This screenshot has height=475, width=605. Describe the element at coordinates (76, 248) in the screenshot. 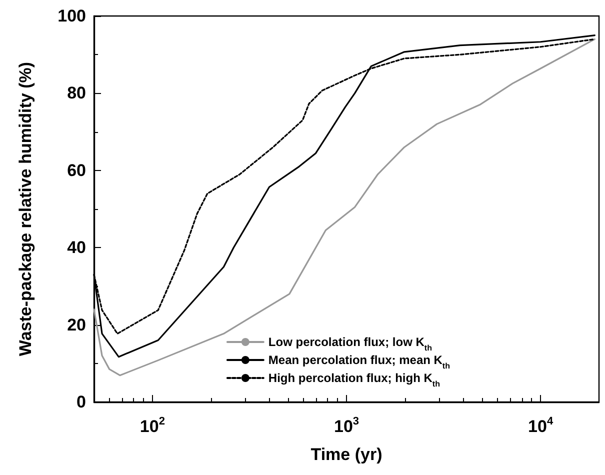

I see `y-tick-label: 40` at that location.